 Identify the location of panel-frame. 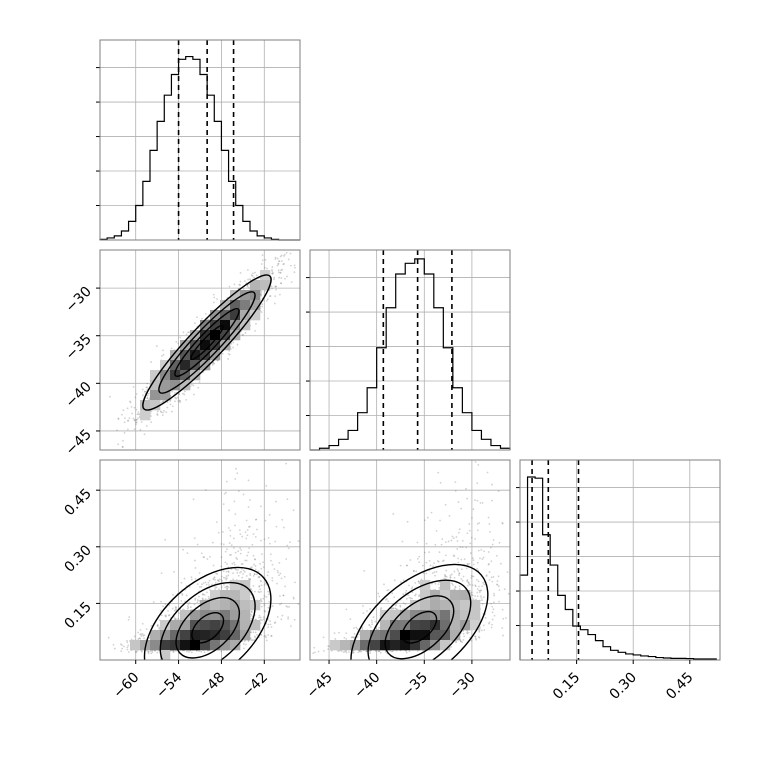
(410, 350).